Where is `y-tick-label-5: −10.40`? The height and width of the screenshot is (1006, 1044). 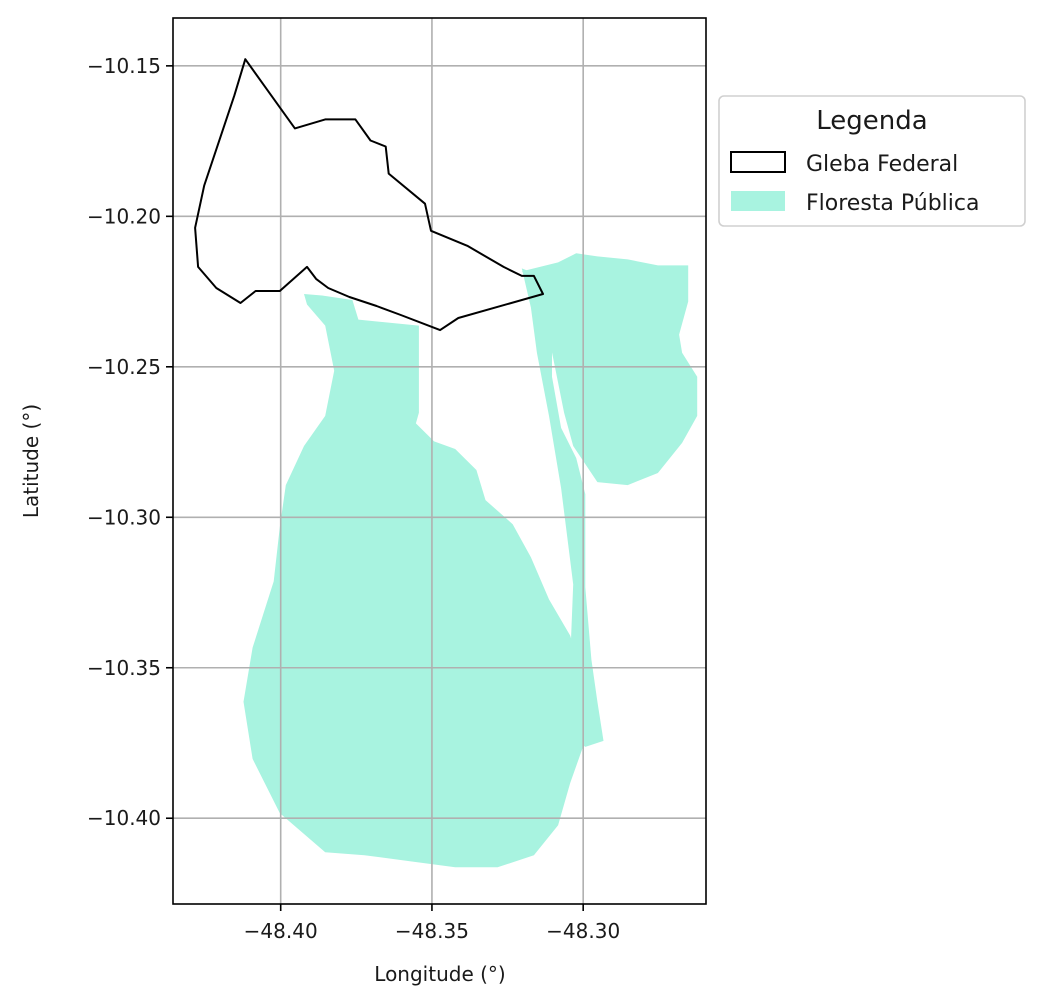 y-tick-label-5: −10.40 is located at coordinates (124, 818).